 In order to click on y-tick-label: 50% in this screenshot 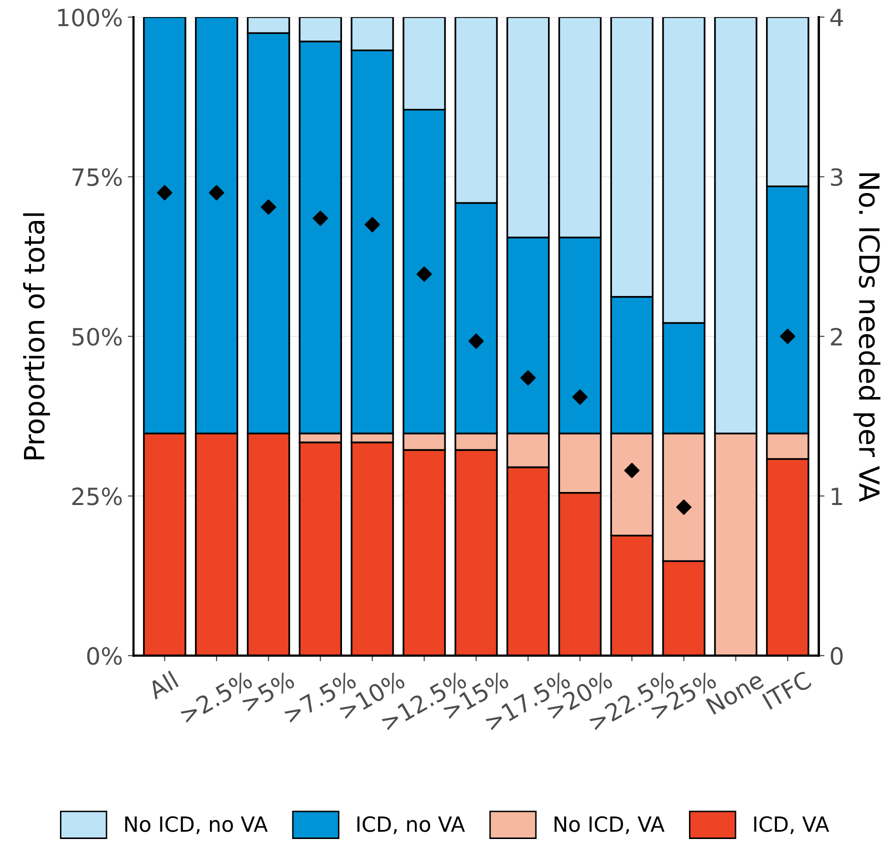, I will do `click(97, 337)`.